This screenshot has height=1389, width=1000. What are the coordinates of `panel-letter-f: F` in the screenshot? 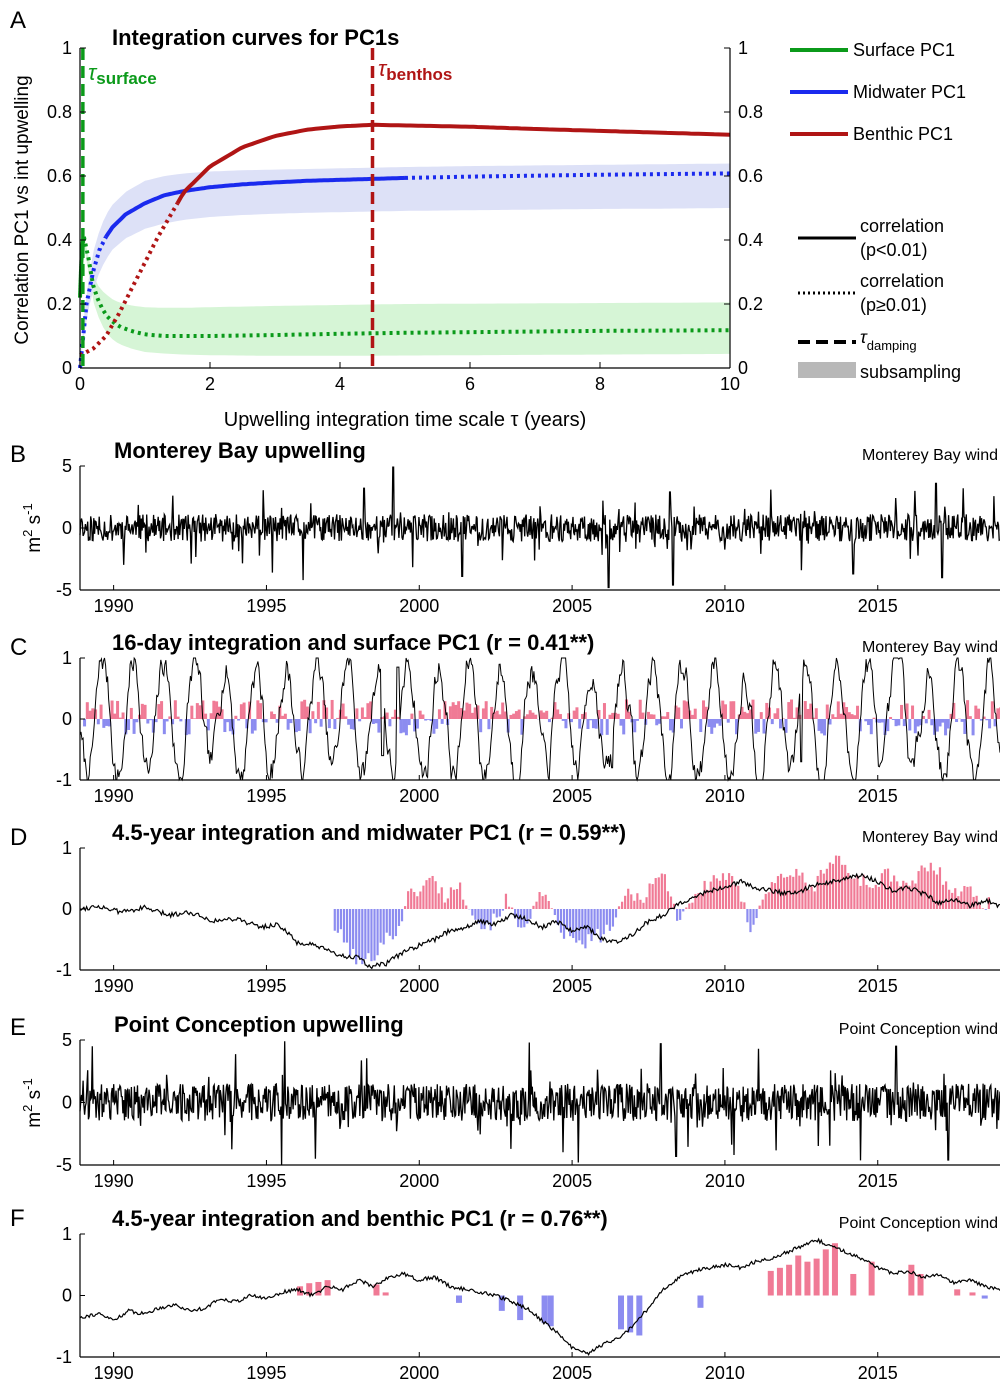 It's located at (17, 1218).